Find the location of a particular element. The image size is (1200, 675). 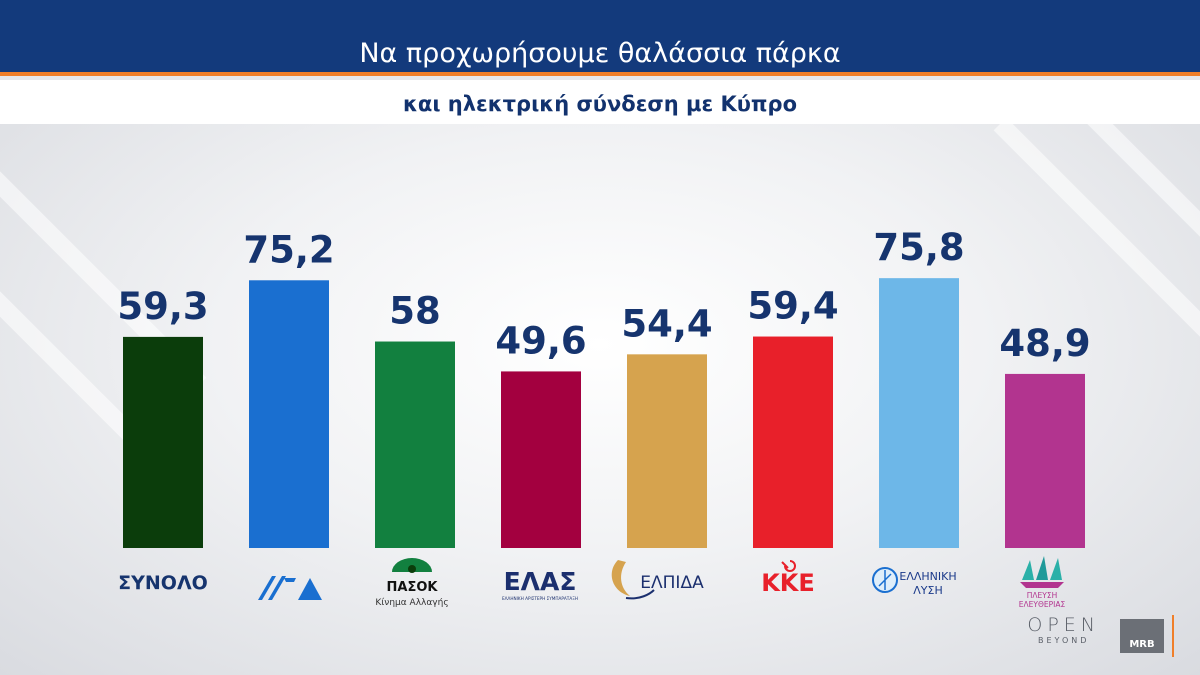

logo-plefsi-text-1: ΠΛΕΥΣΗ is located at coordinates (1042, 595).